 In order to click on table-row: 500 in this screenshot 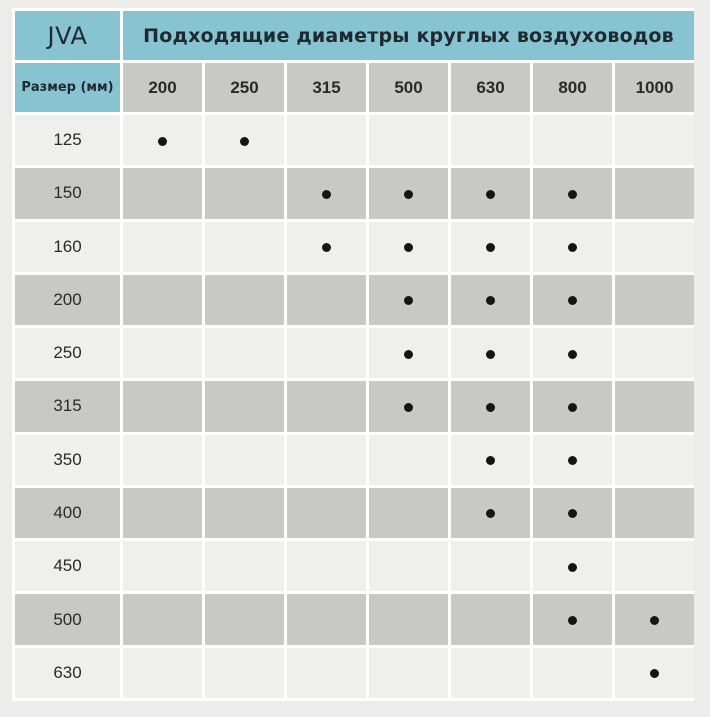, I will do `click(355, 619)`.